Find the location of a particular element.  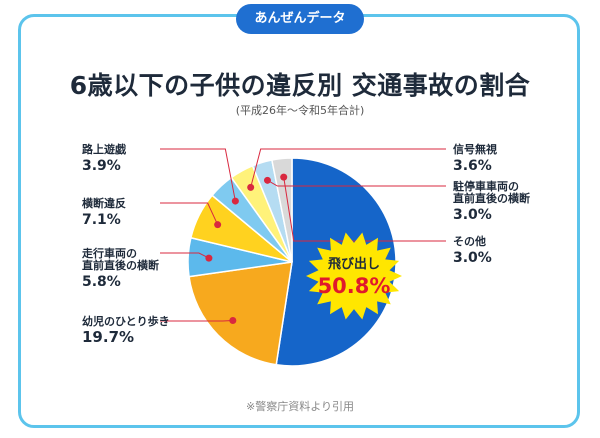

right-leader-3-dot is located at coordinates (284, 177).